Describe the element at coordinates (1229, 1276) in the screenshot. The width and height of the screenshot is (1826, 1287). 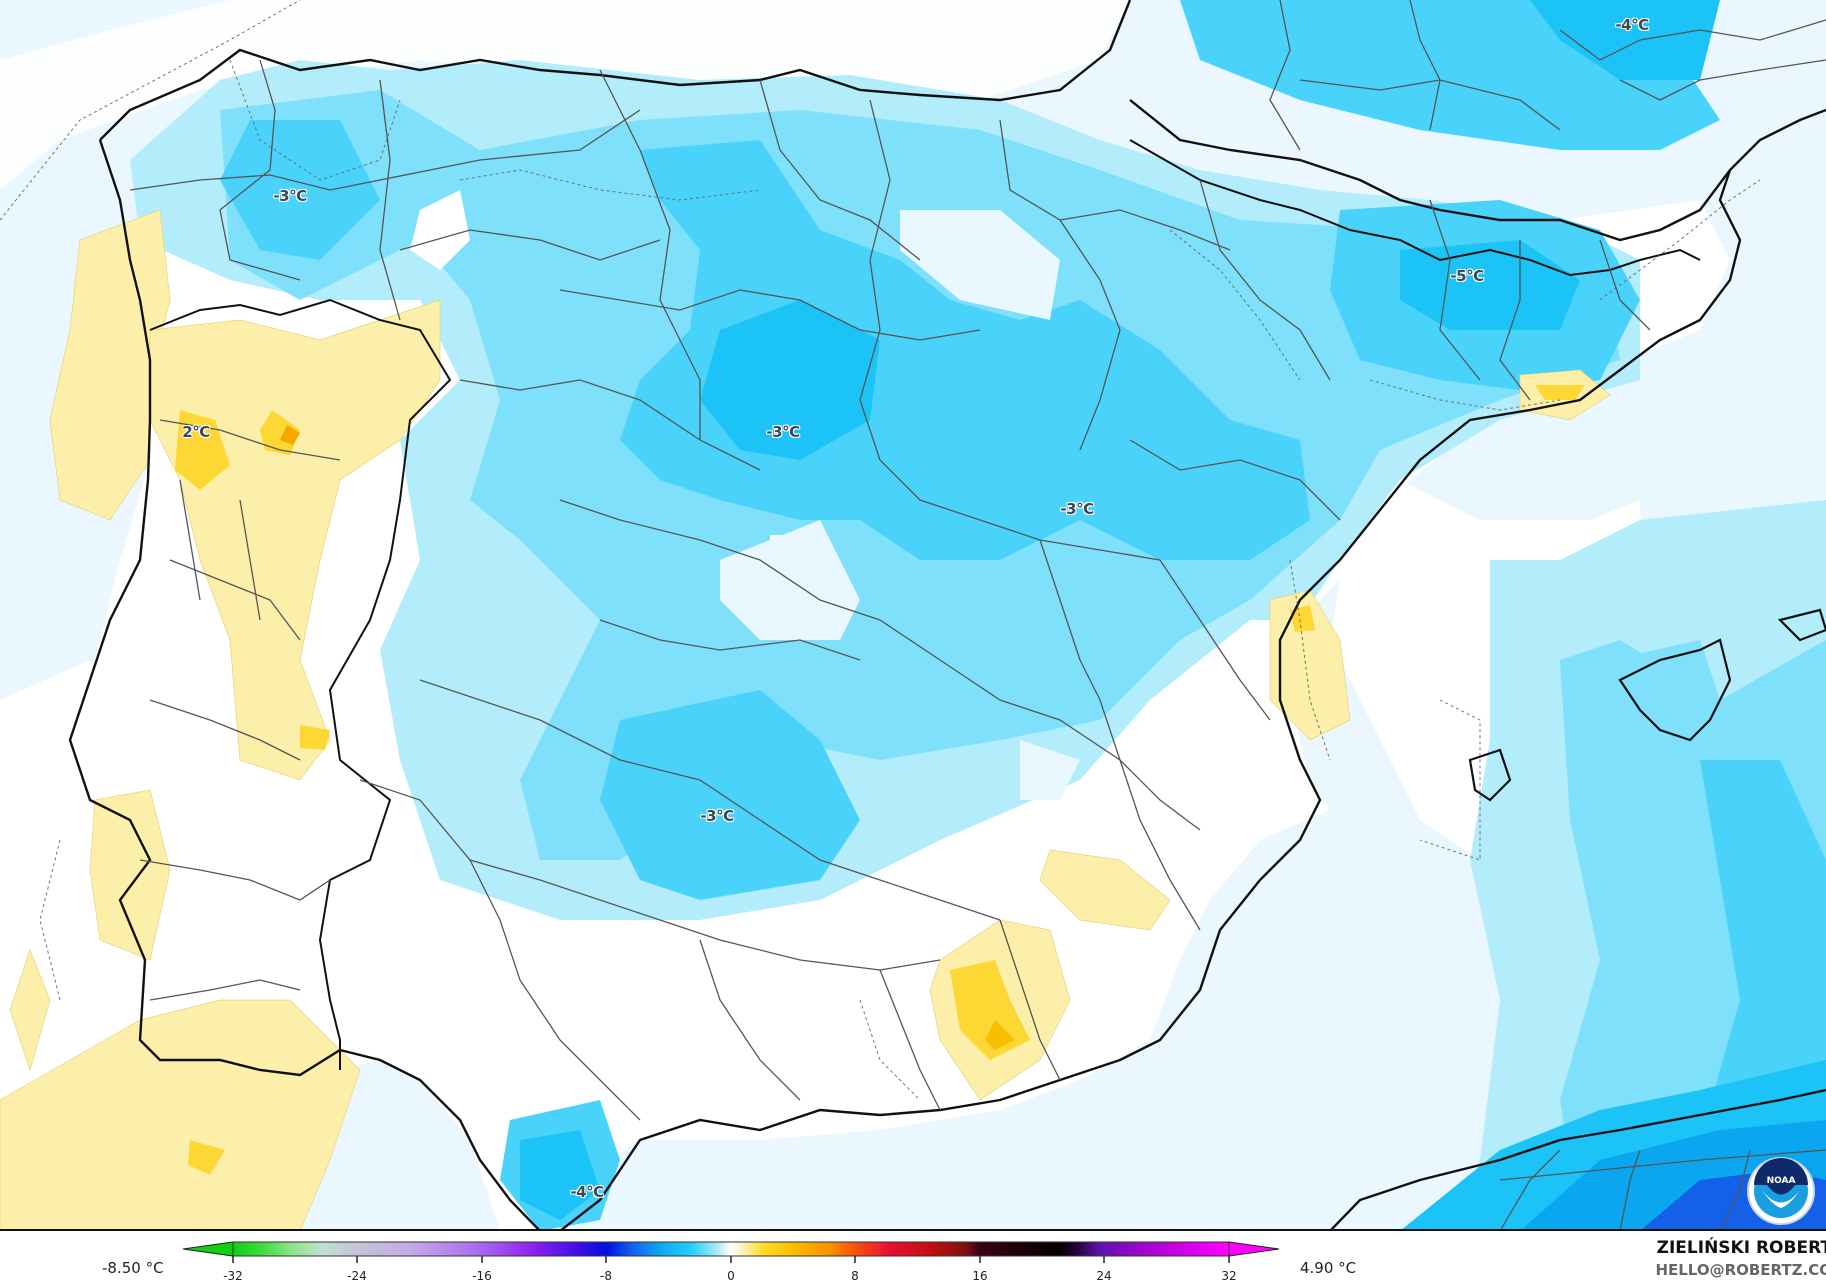
I see `colorbar-tick-label: 32` at that location.